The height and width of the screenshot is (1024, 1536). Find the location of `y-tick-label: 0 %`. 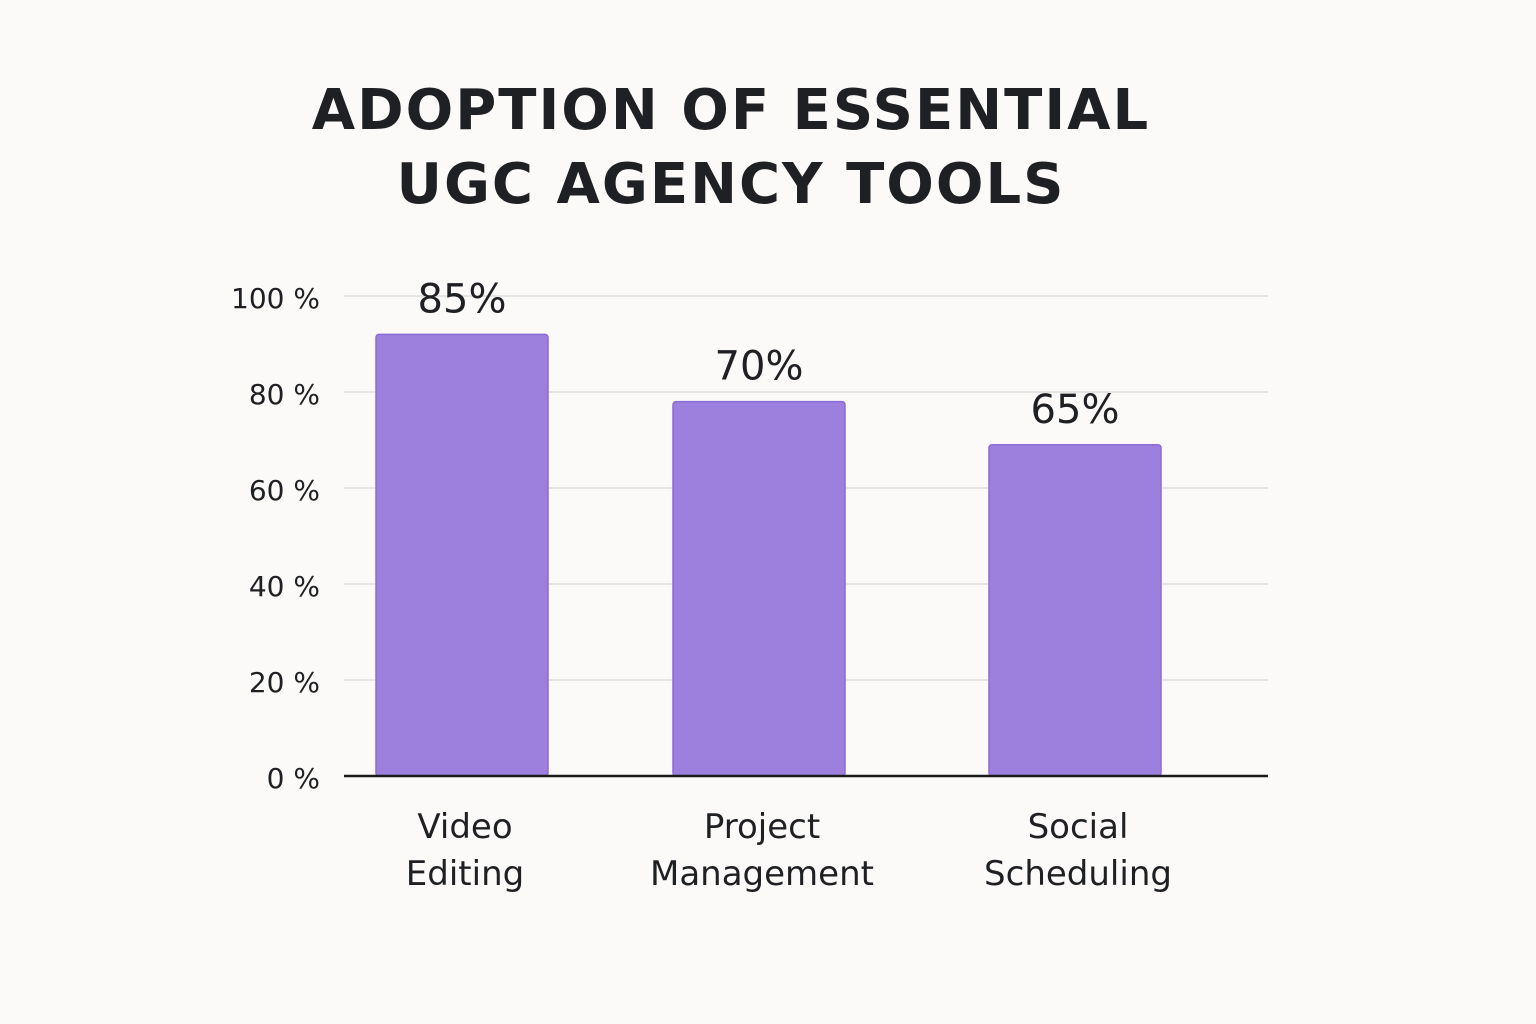

y-tick-label: 0 % is located at coordinates (293, 778).